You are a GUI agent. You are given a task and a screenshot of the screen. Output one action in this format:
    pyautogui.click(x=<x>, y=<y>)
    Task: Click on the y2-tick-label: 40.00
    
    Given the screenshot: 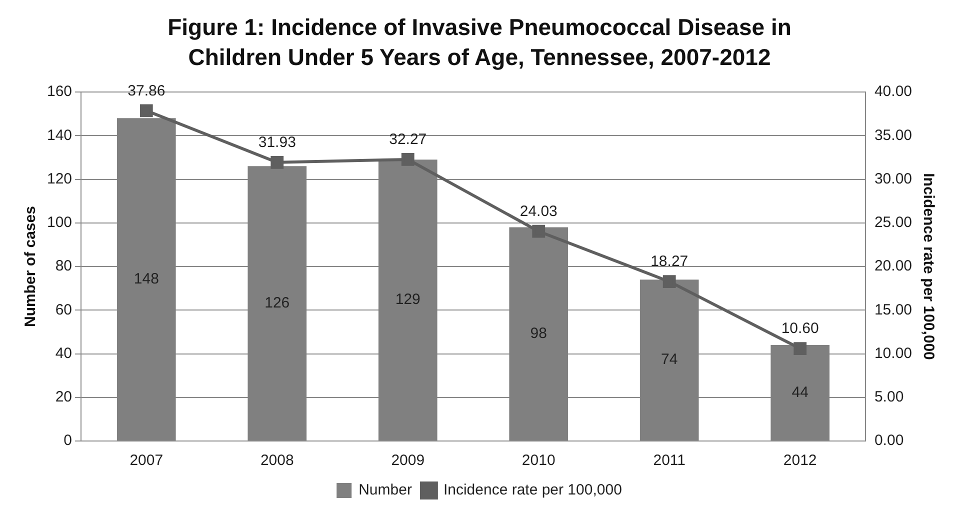 What is the action you would take?
    pyautogui.click(x=893, y=91)
    